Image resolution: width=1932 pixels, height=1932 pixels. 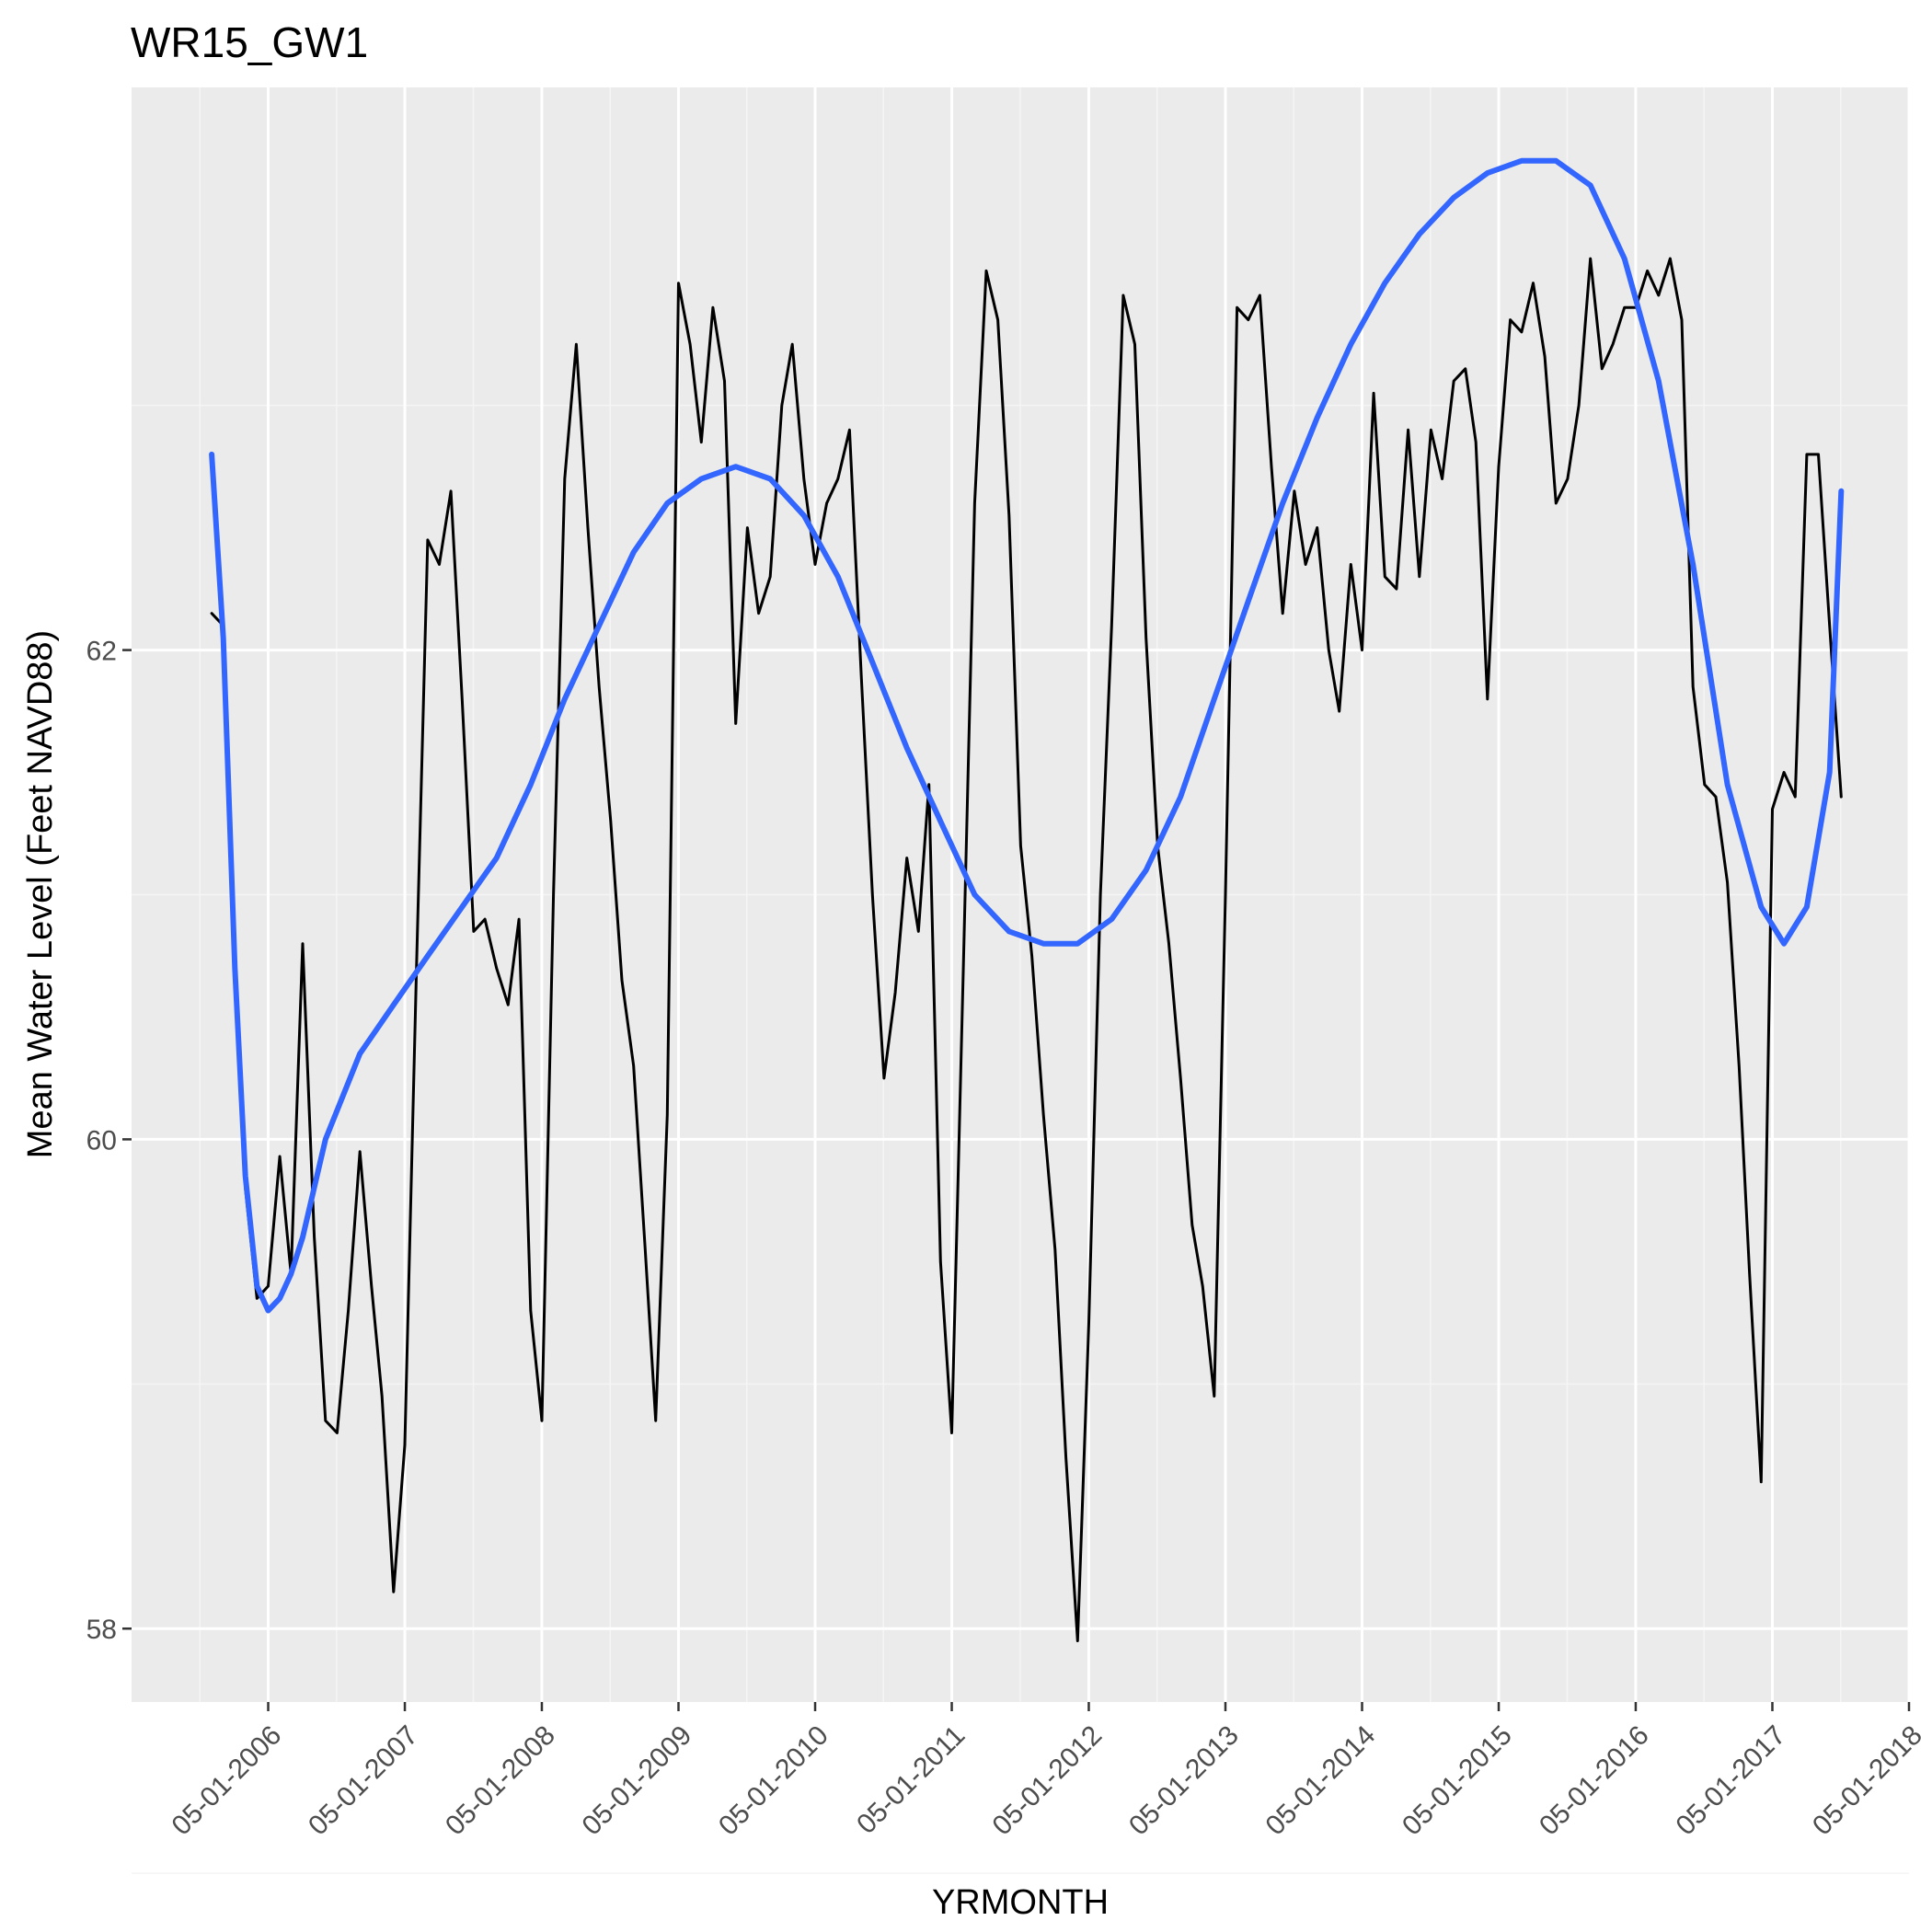 What do you see at coordinates (249, 42) in the screenshot?
I see `chart-title: WR15_GW1` at bounding box center [249, 42].